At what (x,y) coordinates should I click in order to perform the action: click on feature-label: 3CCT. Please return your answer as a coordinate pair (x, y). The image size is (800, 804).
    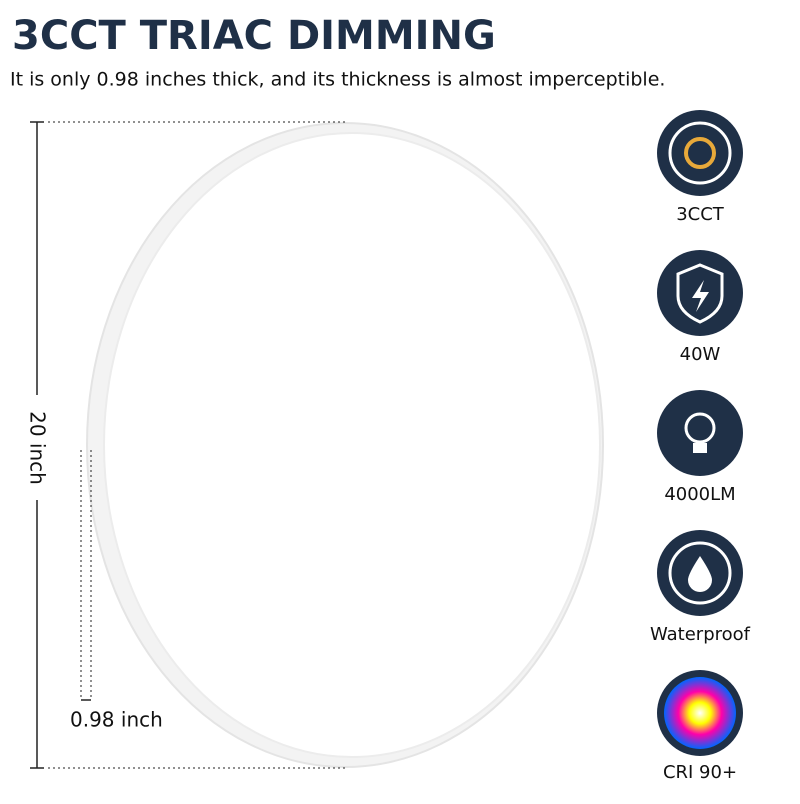
    Looking at the image, I should click on (700, 214).